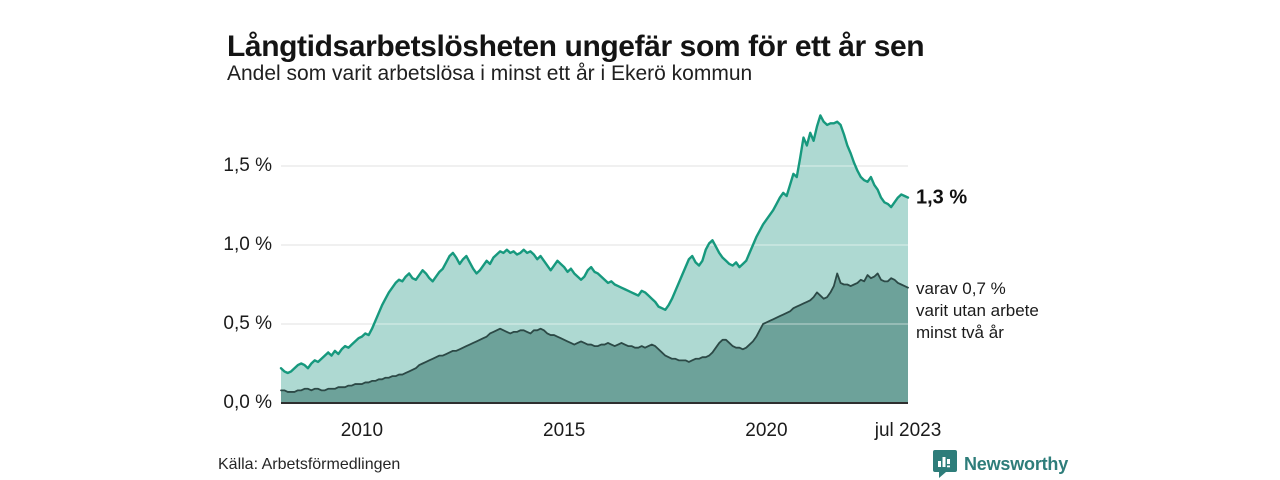 This screenshot has width=1280, height=480. I want to click on line-series-two-years, so click(594, 332).